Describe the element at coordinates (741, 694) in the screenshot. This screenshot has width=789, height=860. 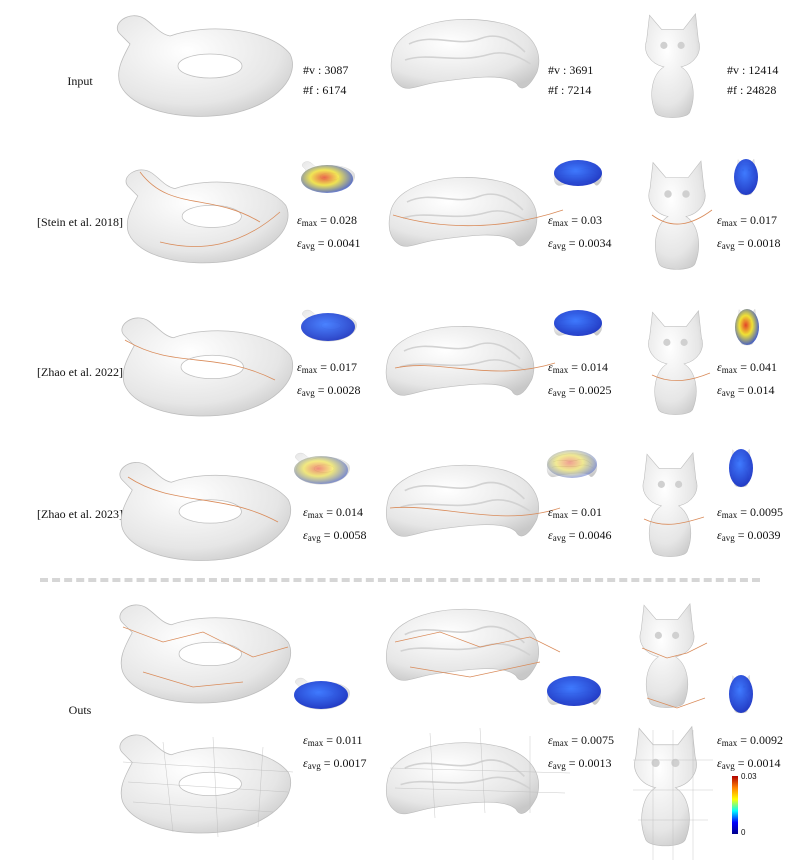
I see `ours-cat-error-map` at that location.